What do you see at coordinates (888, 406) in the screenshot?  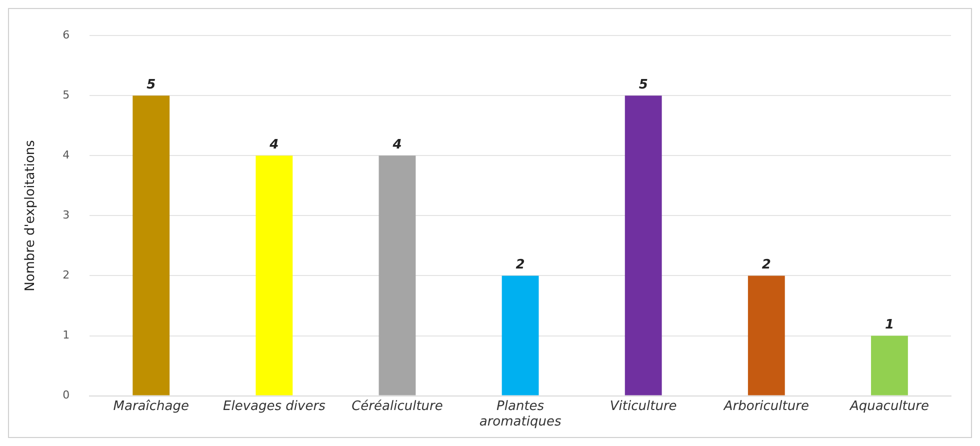 I see `x-tick-label: Aquaculture` at bounding box center [888, 406].